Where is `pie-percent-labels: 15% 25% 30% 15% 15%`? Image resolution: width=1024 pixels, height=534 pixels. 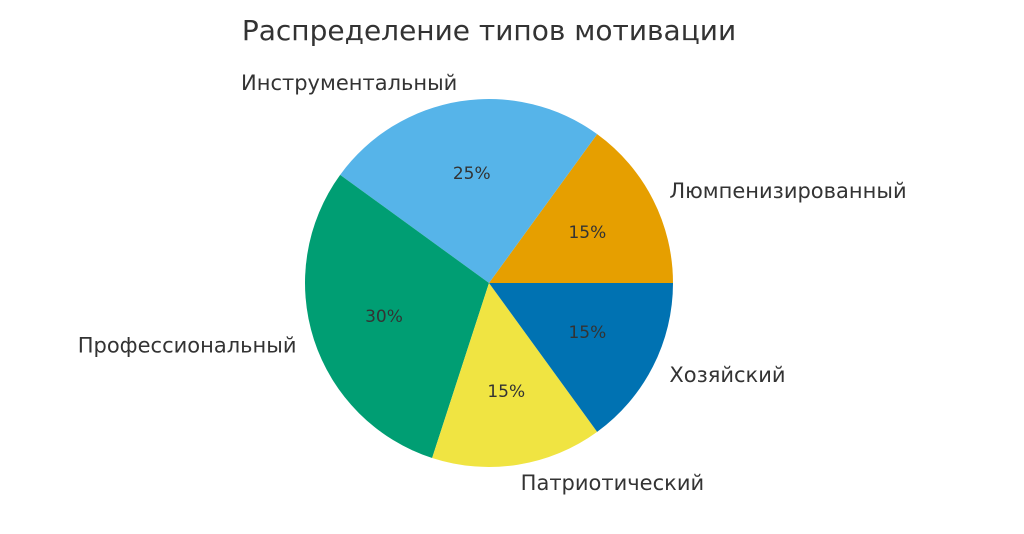 pie-percent-labels: 15% 25% 30% 15% 15% is located at coordinates (485, 283).